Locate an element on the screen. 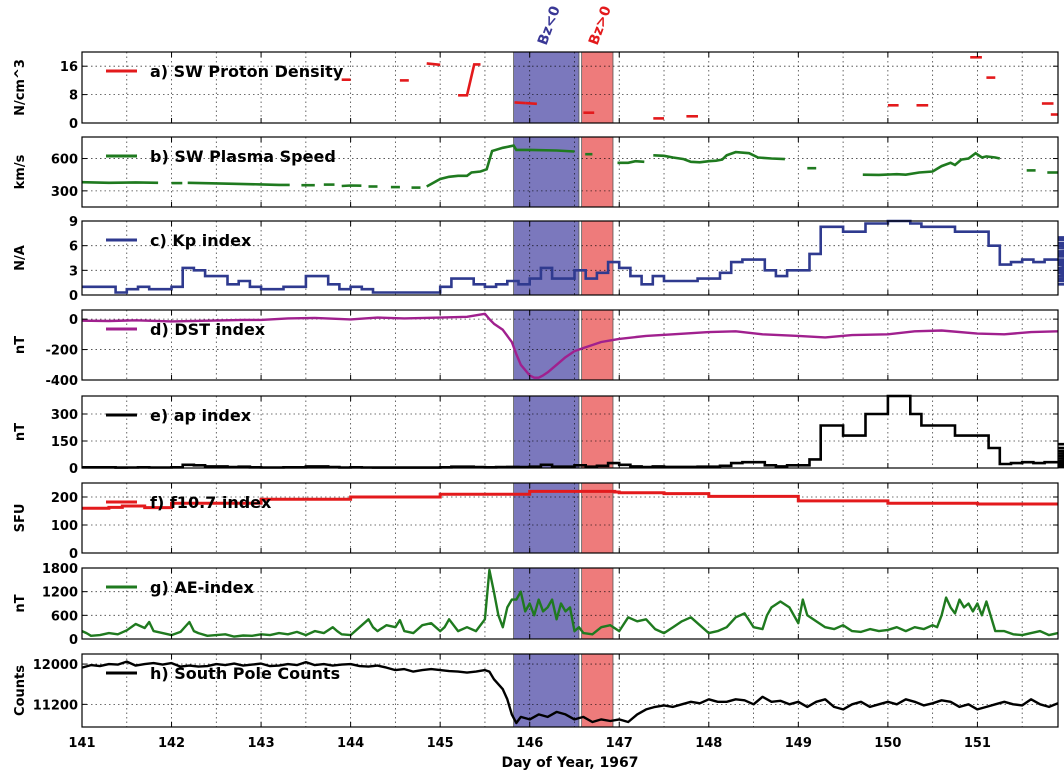 The width and height of the screenshot is (1064, 775). legend-label: h) South Pole Counts is located at coordinates (245, 673).